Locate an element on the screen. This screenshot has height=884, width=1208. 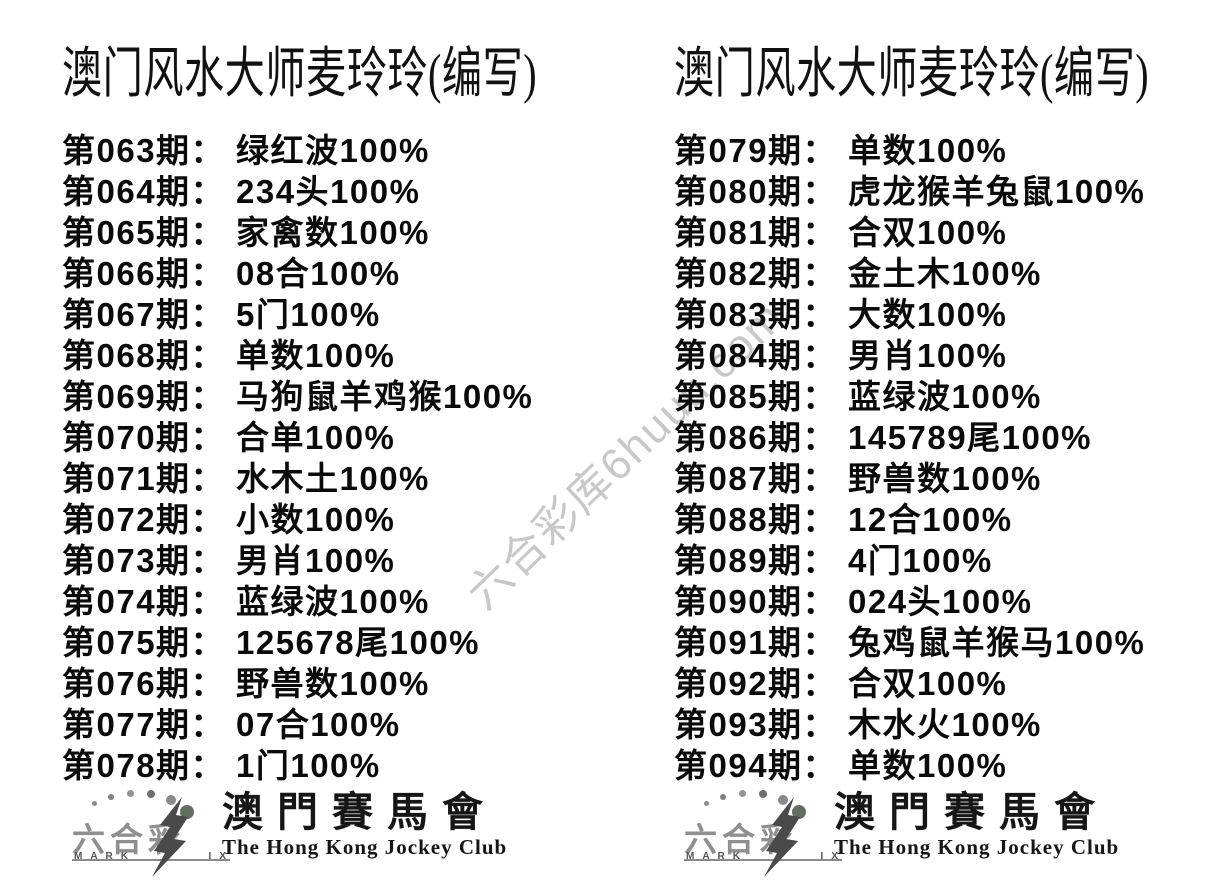
period-label: 第086期： is located at coordinates (756, 437).